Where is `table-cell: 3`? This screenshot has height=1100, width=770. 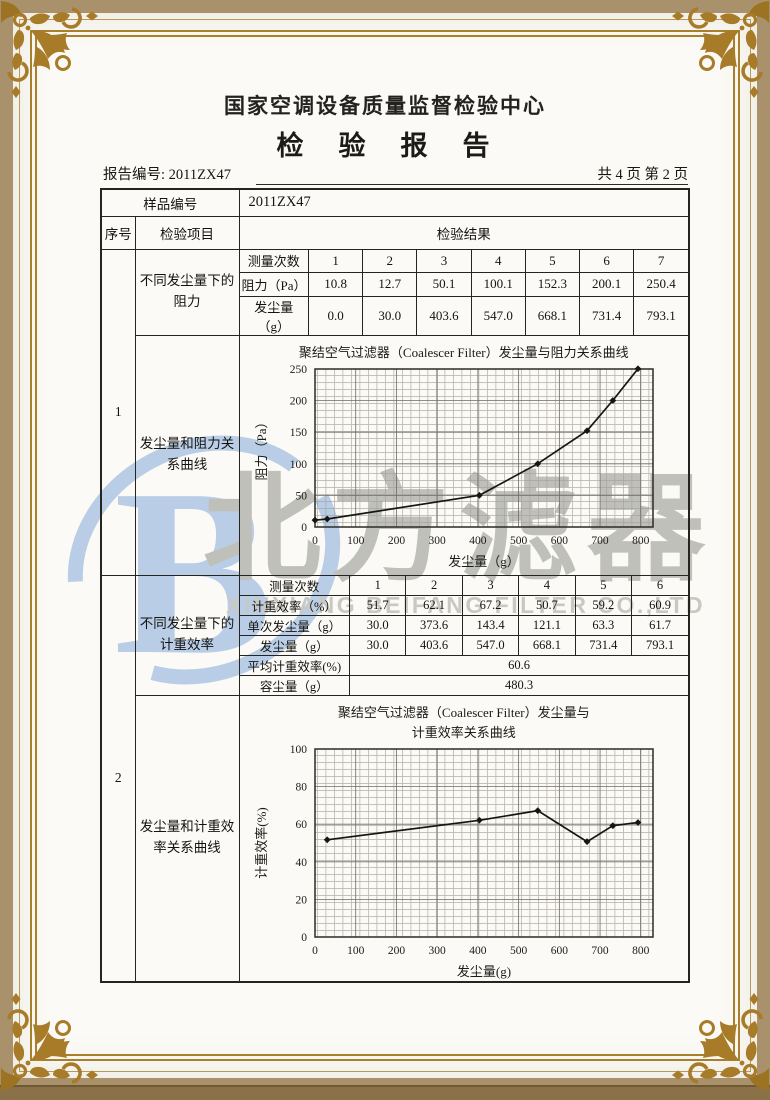 table-cell: 3 is located at coordinates (444, 261).